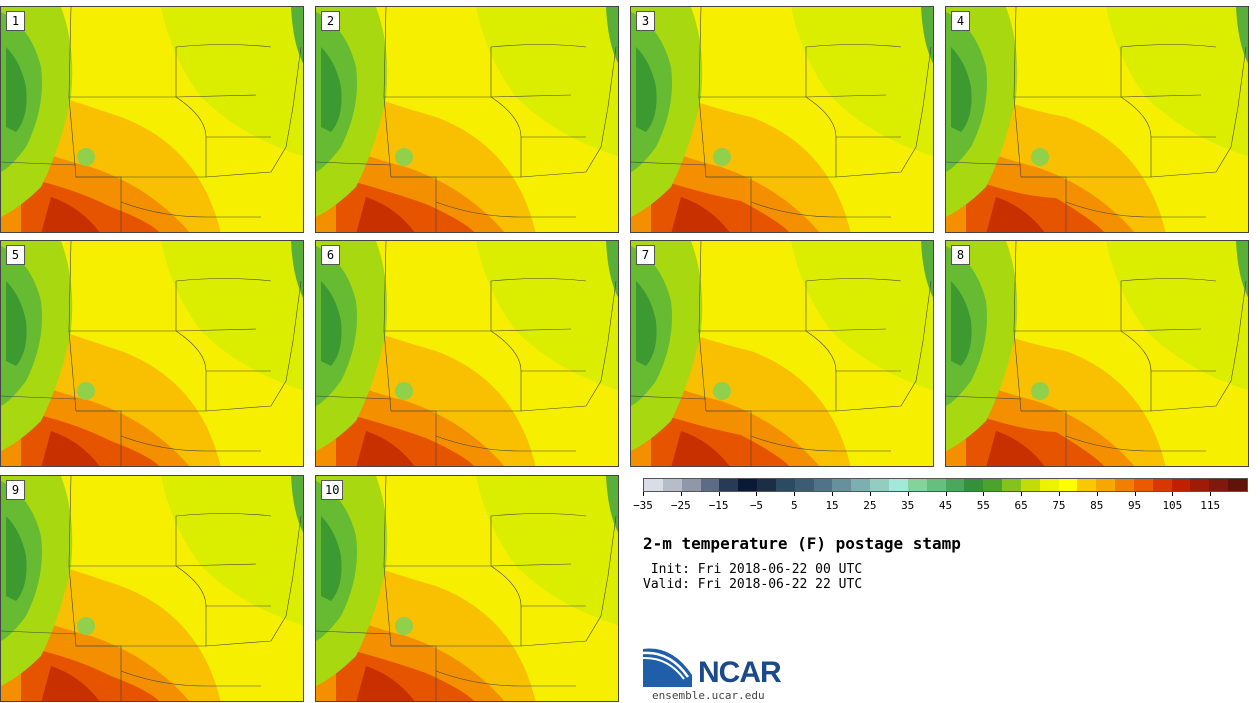  I want to click on colorbar-tick-label: 15, so click(832, 505).